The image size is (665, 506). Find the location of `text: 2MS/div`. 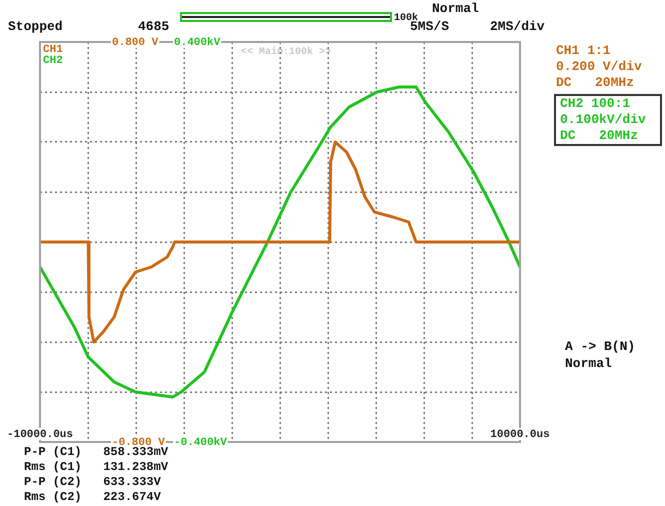

text: 2MS/div is located at coordinates (517, 26).